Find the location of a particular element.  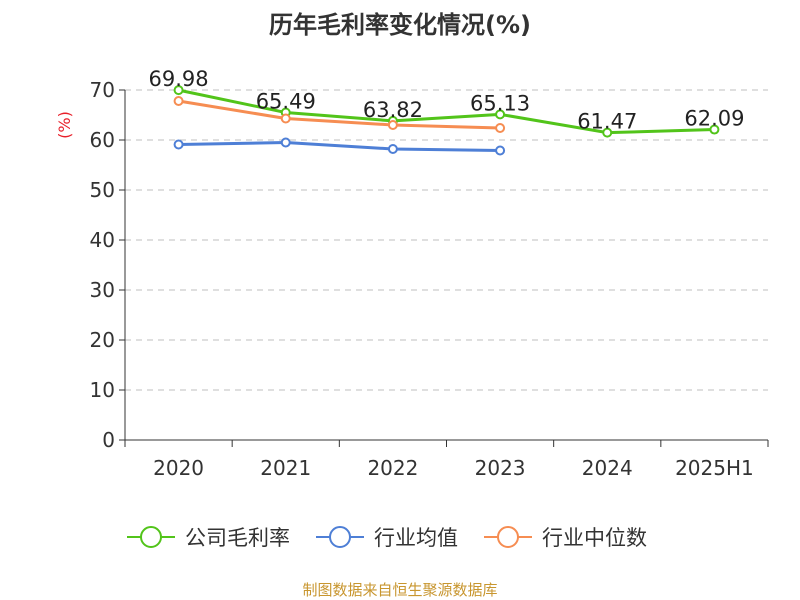

legend-item-2: 行业中位数 is located at coordinates (565, 538).